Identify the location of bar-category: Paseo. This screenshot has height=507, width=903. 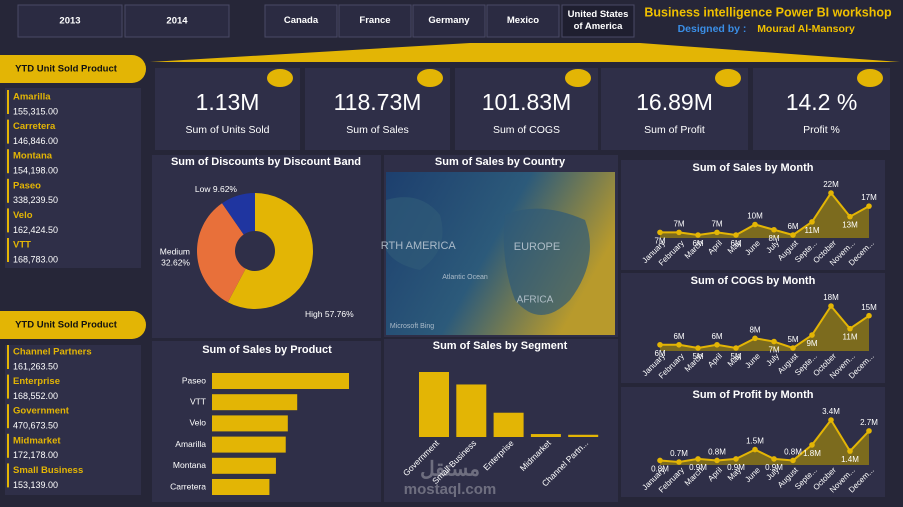
(194, 380).